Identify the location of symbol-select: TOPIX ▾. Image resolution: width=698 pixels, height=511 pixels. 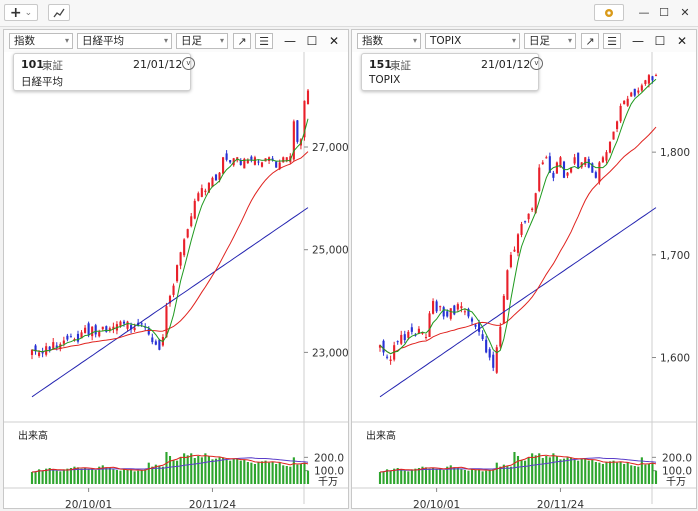
(472, 41).